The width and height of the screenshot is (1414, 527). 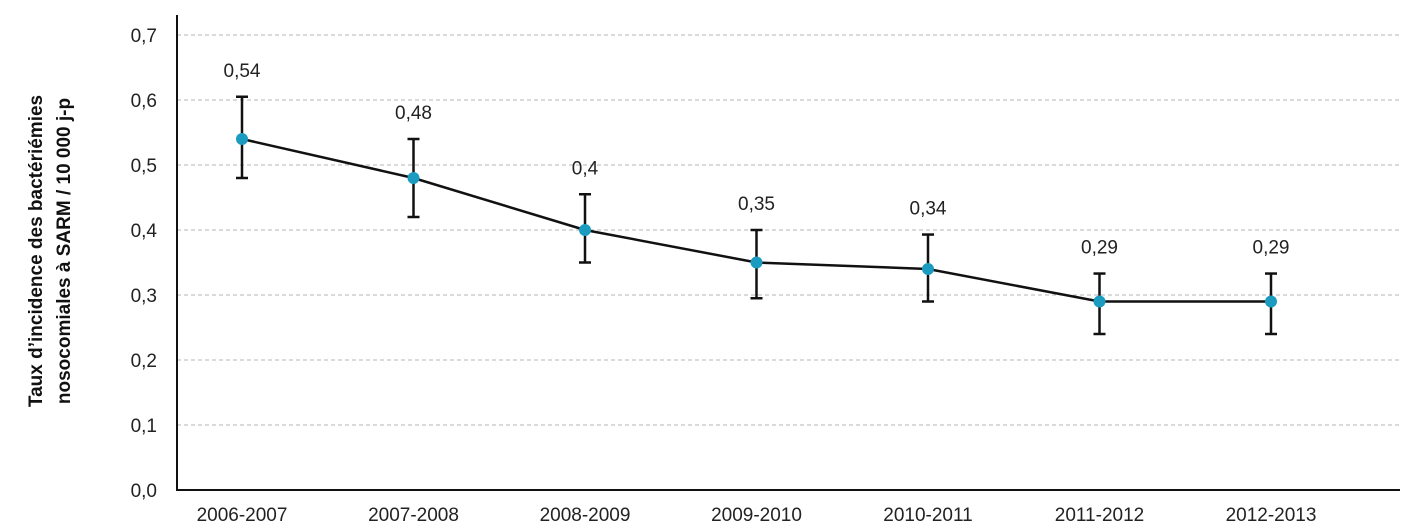 What do you see at coordinates (756, 204) in the screenshot?
I see `data-label: 0,35` at bounding box center [756, 204].